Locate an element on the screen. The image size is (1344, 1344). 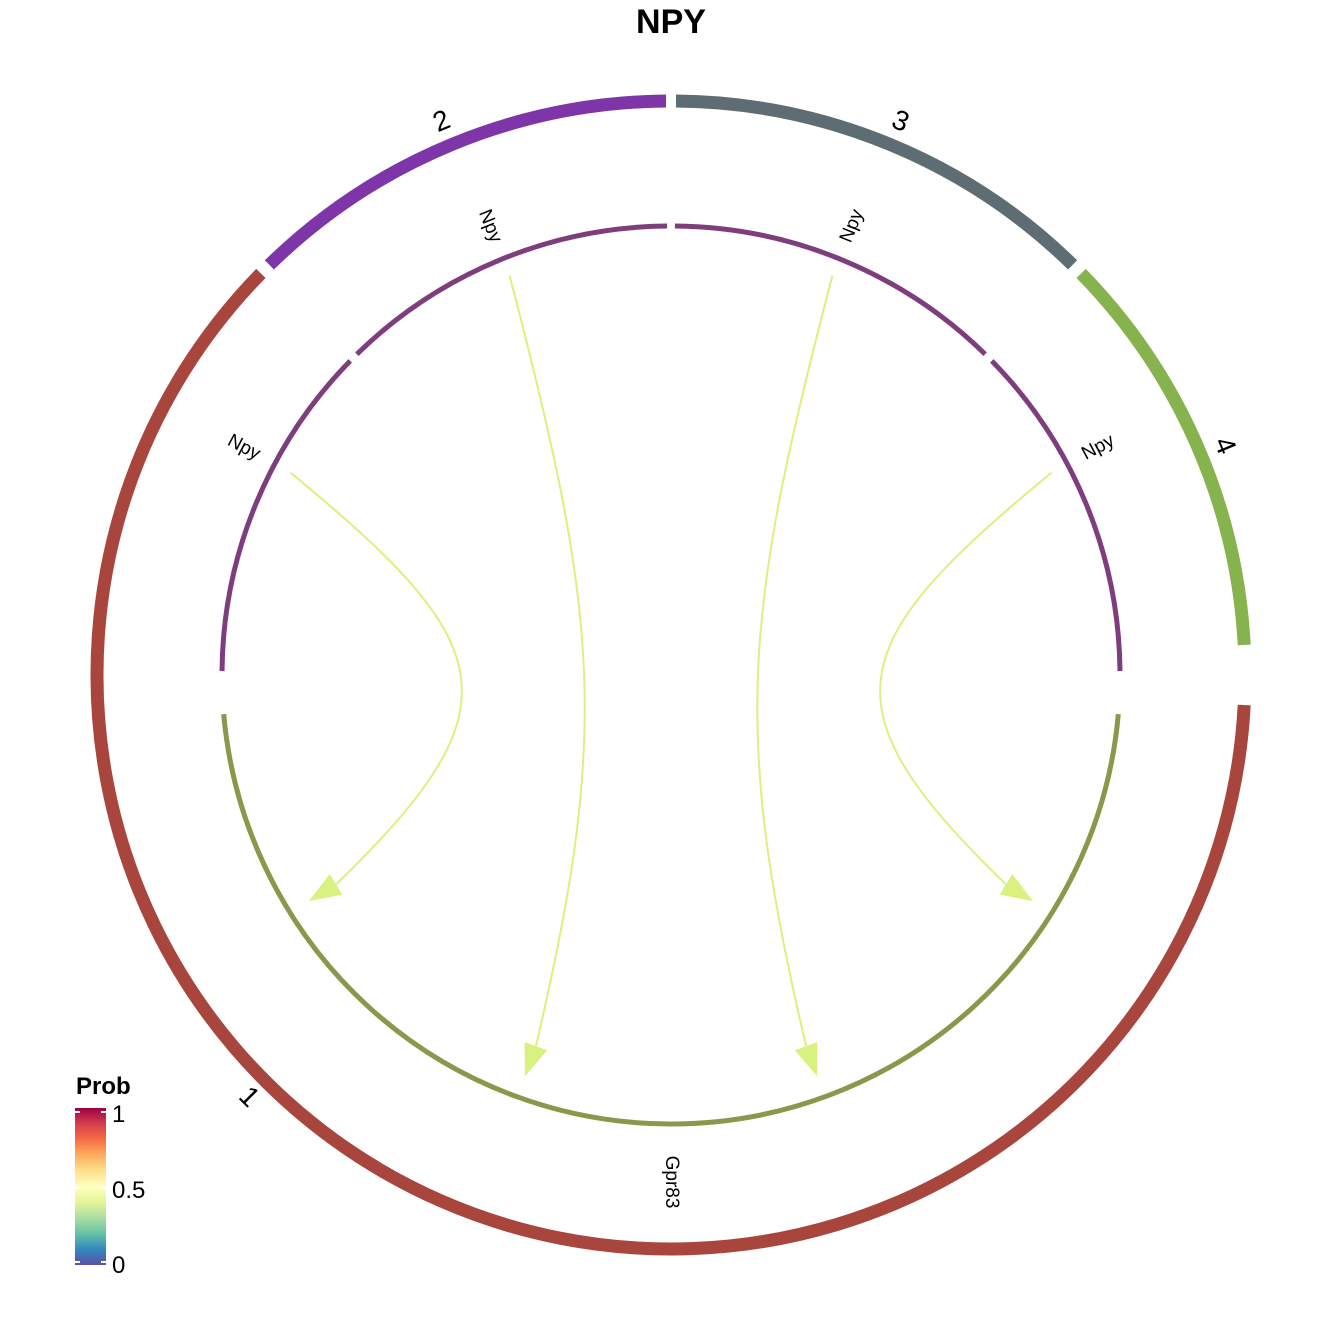
group-label-4: 4 is located at coordinates (1225, 445).